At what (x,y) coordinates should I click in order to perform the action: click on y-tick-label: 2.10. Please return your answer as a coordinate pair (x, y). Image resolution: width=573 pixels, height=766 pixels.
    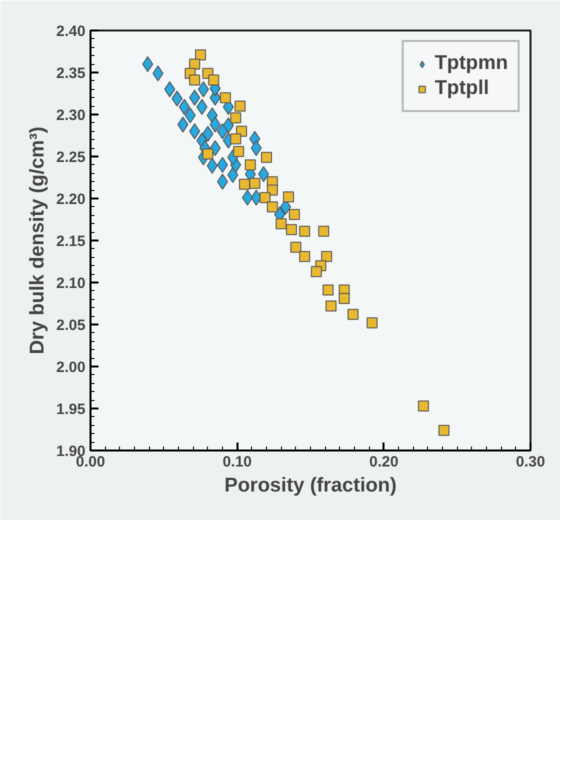
    Looking at the image, I should click on (71, 283).